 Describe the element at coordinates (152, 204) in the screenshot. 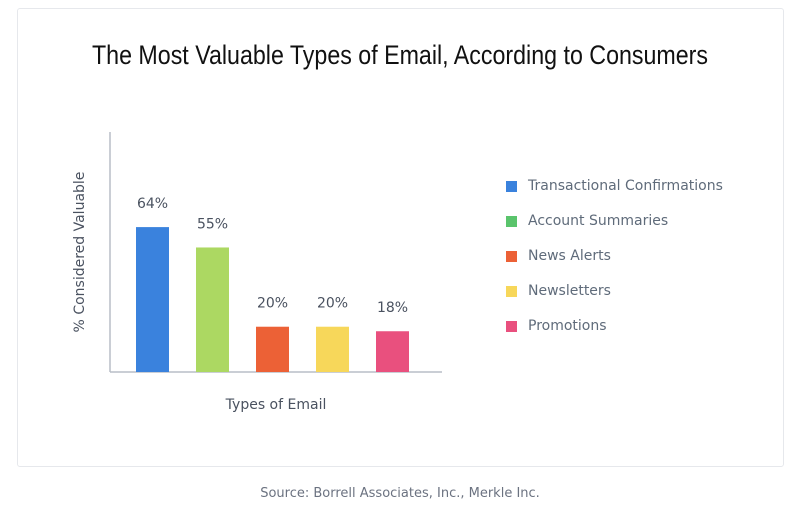

I see `data-label-0: 64%` at that location.